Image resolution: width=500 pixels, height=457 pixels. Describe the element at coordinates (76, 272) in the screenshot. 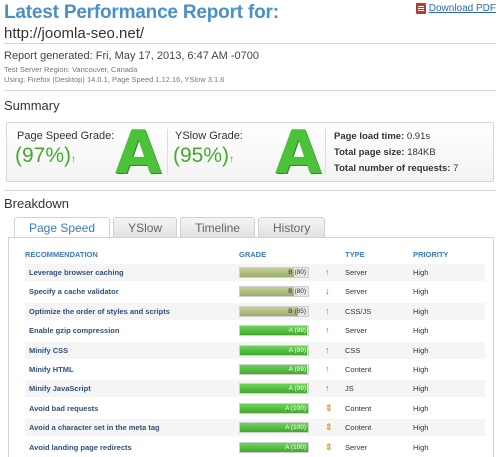

I see `recommendation-name: Leverage browser caching` at that location.